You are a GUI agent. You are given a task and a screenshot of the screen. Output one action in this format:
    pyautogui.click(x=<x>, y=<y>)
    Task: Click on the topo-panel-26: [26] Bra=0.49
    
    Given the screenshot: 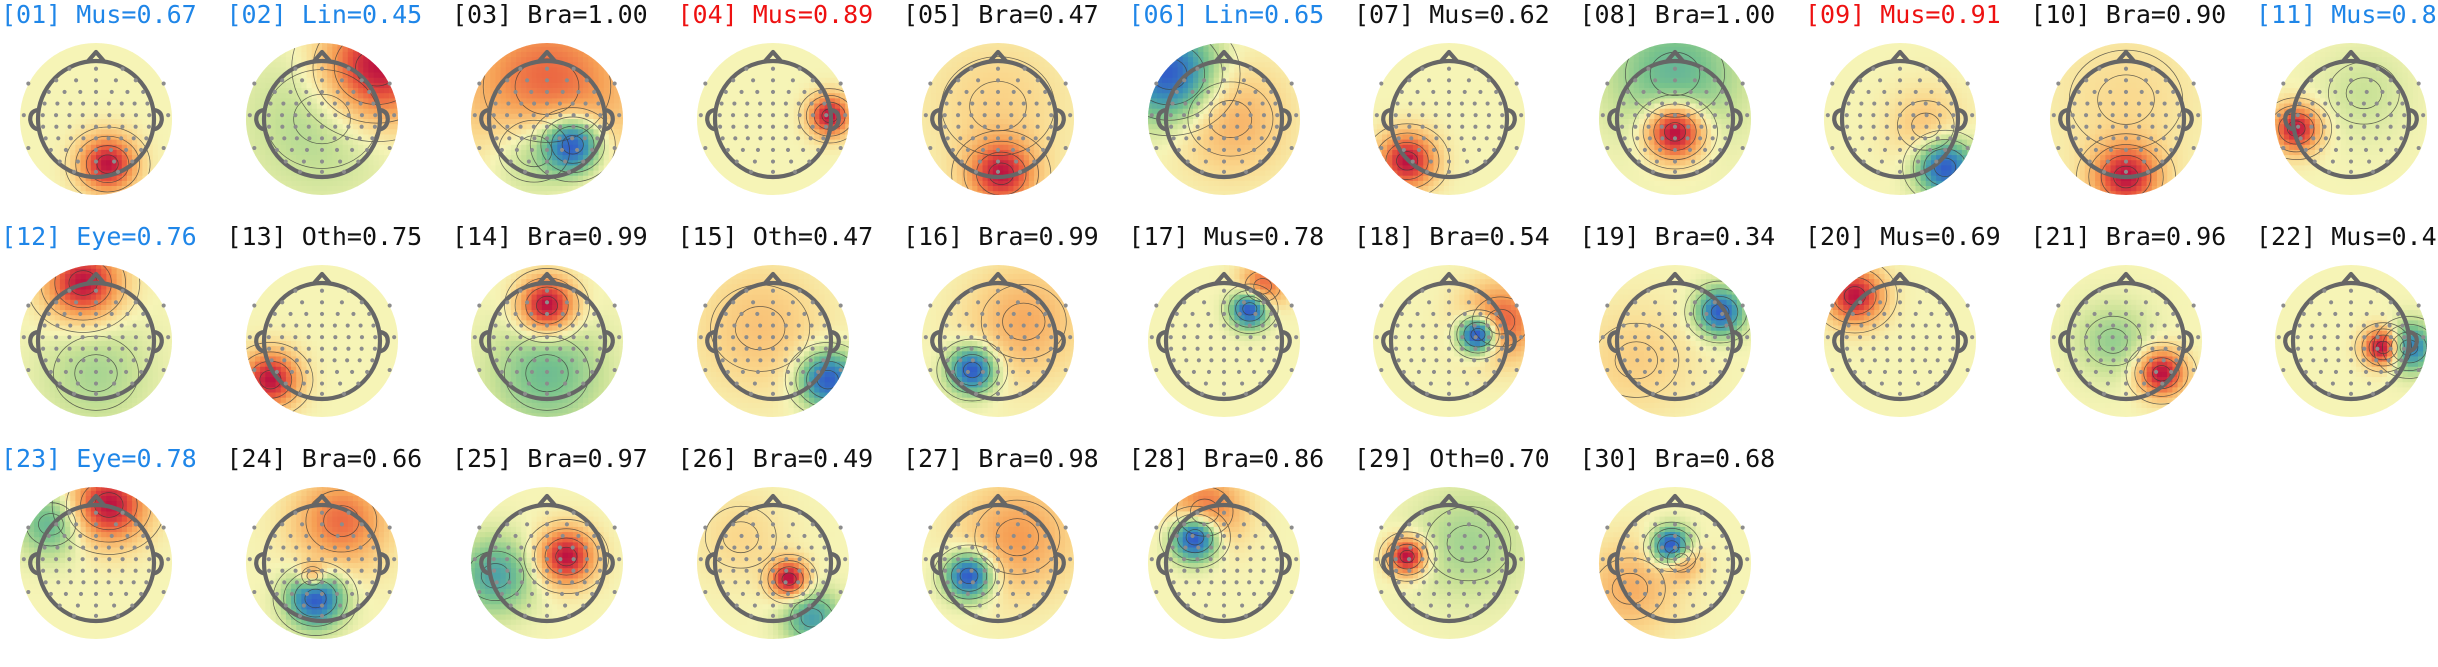 What is the action you would take?
    pyautogui.click(x=791, y=555)
    